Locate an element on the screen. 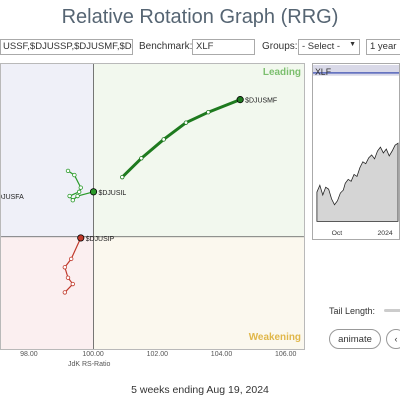  mini-chart-xlabel-1: 2024 is located at coordinates (385, 233).